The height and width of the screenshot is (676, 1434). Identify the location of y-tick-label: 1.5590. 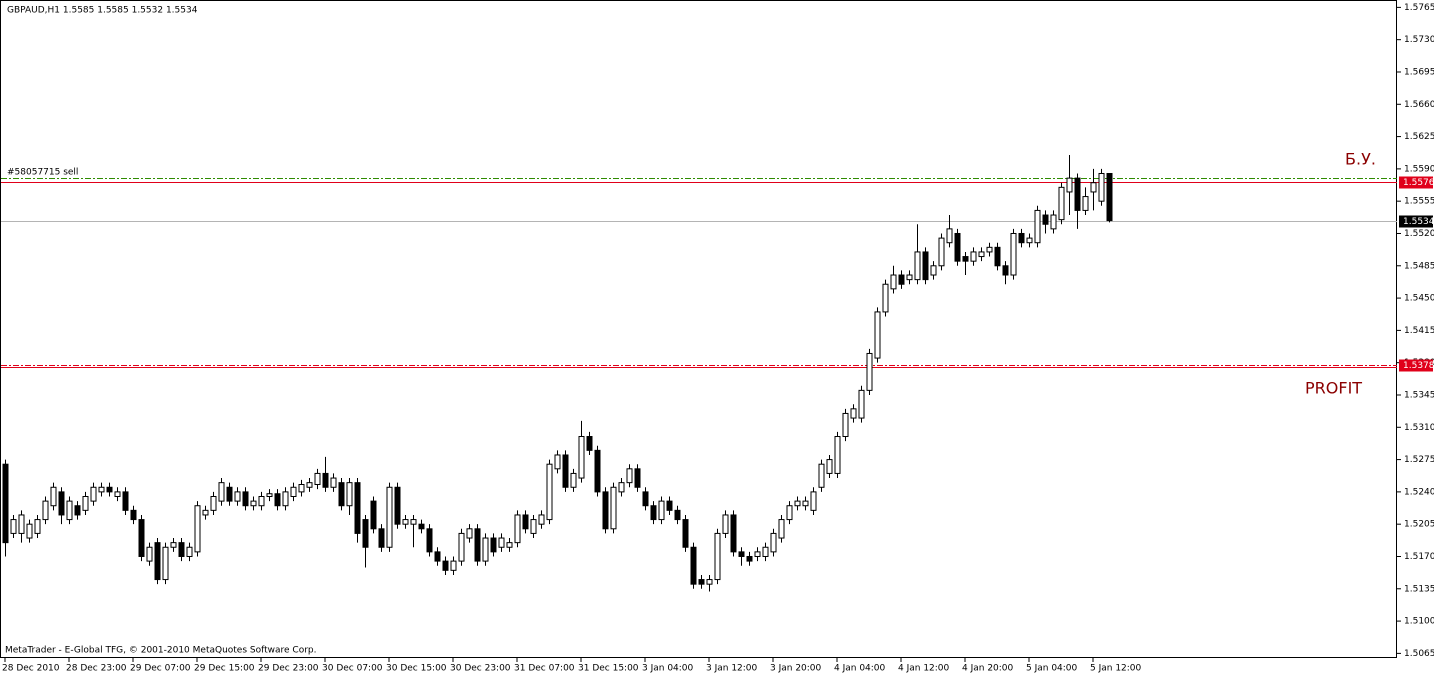
(1419, 169).